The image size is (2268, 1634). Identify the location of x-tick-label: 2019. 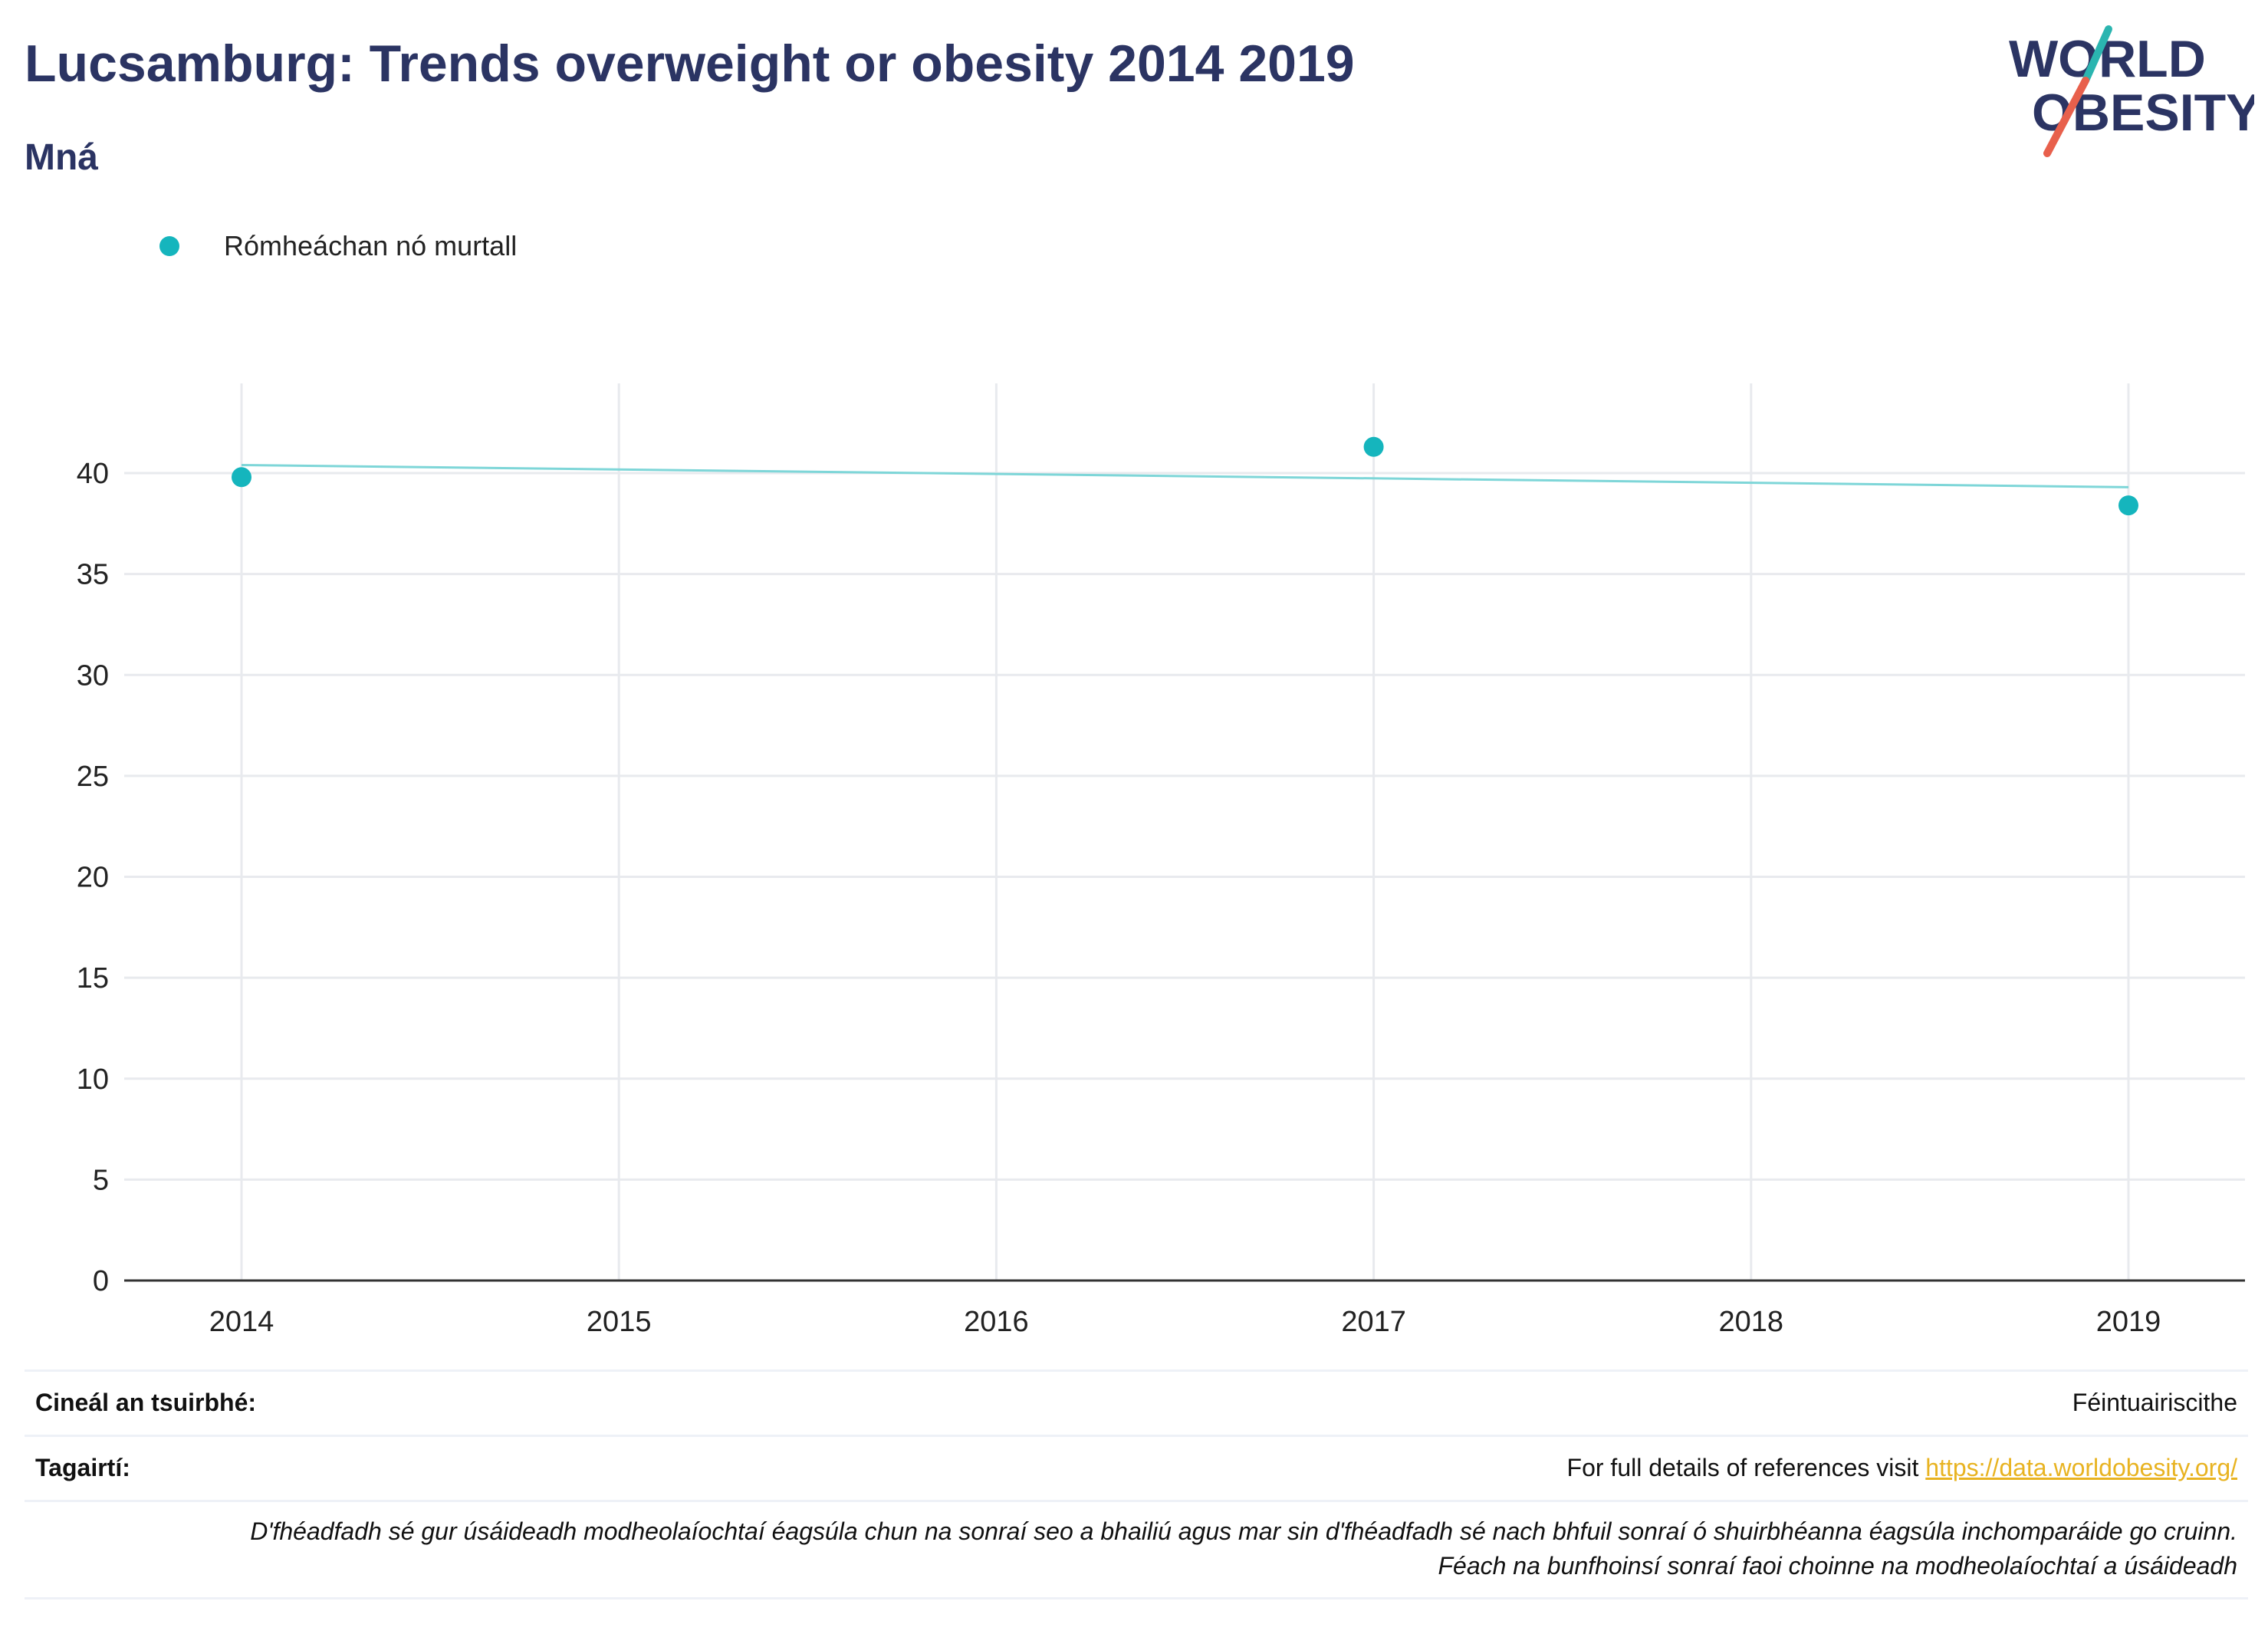
(2128, 1322).